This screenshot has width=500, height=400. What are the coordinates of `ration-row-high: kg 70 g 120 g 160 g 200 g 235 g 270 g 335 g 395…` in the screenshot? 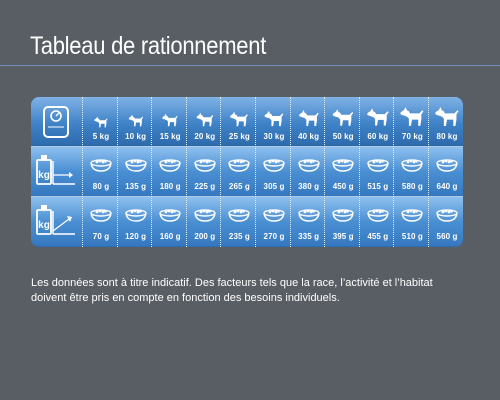 It's located at (247, 221).